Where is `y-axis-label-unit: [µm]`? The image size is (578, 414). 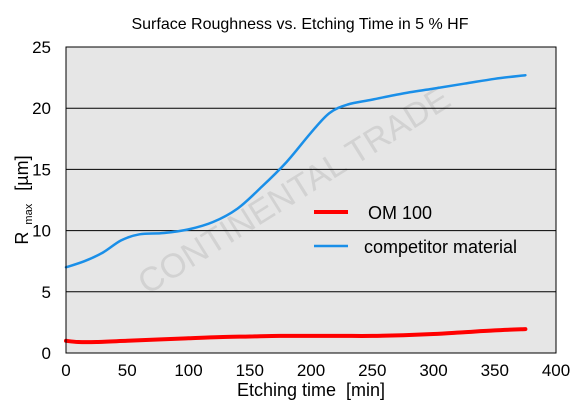 y-axis-label-unit: [µm] is located at coordinates (22, 172).